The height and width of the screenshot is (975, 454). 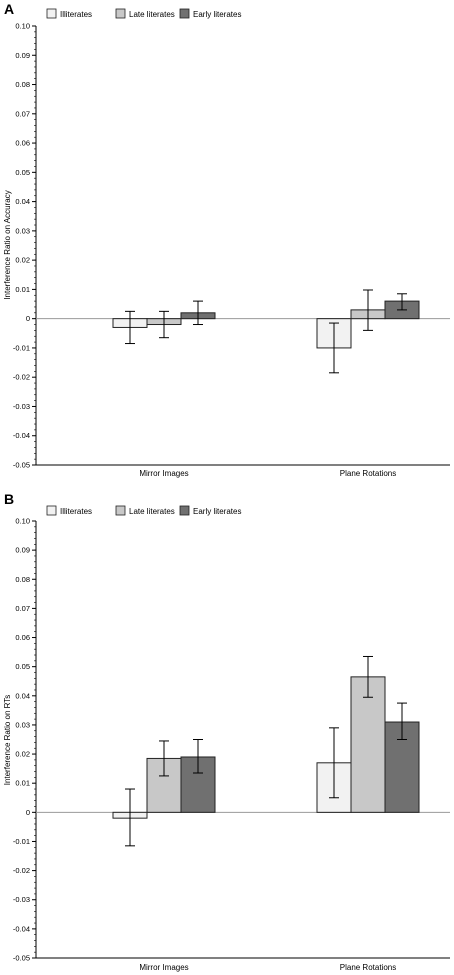 I want to click on y-axis-label: Interference Ratio on RTs, so click(x=7, y=740).